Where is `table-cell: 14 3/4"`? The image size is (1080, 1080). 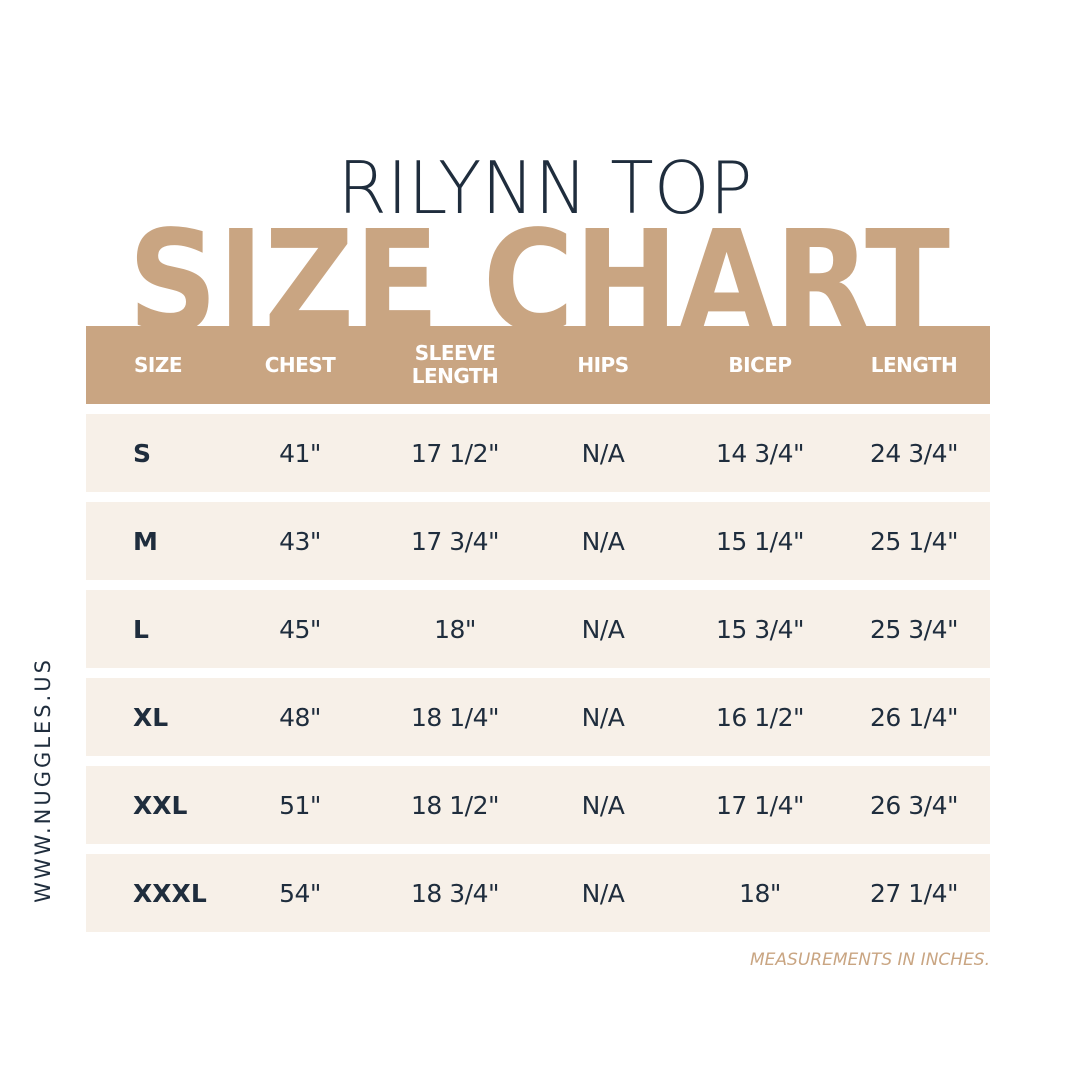 table-cell: 14 3/4" is located at coordinates (760, 453).